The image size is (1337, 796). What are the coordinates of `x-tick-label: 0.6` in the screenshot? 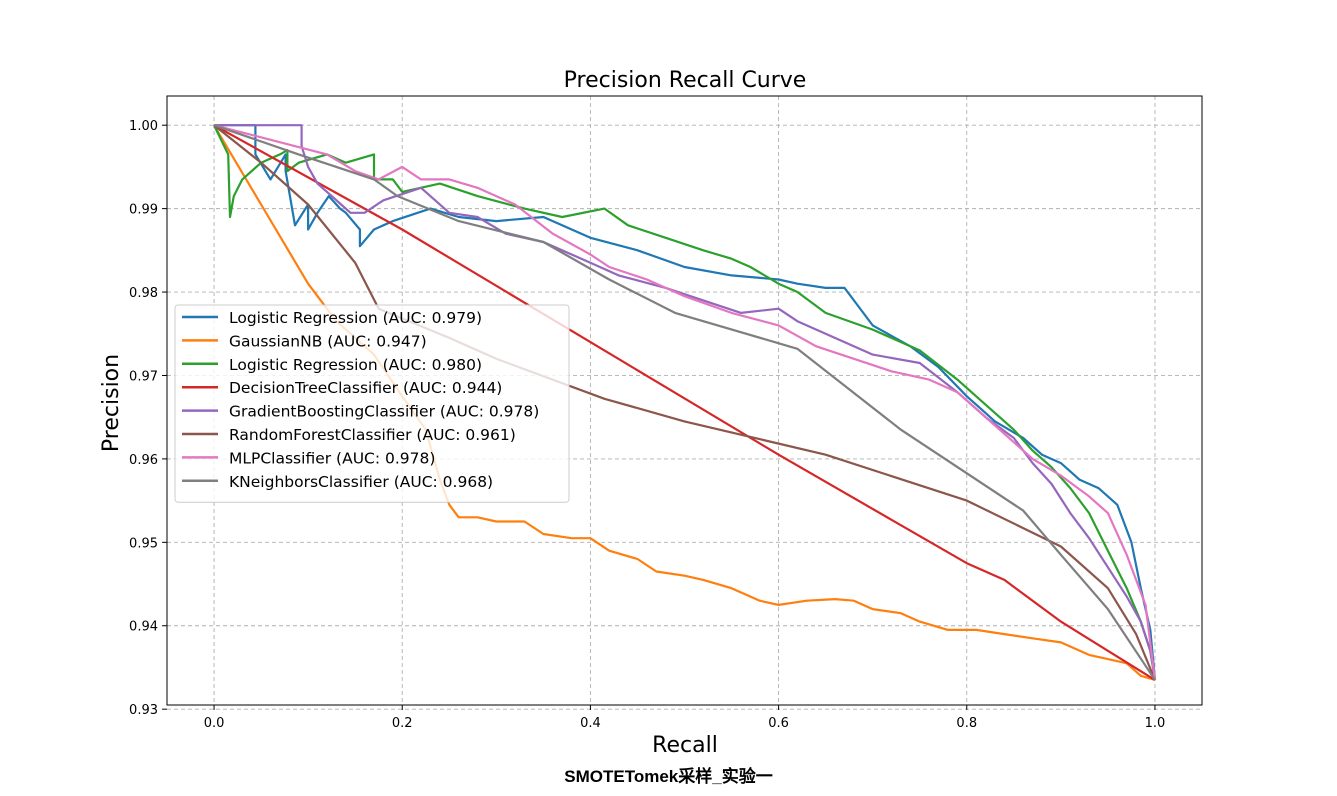 It's located at (778, 723).